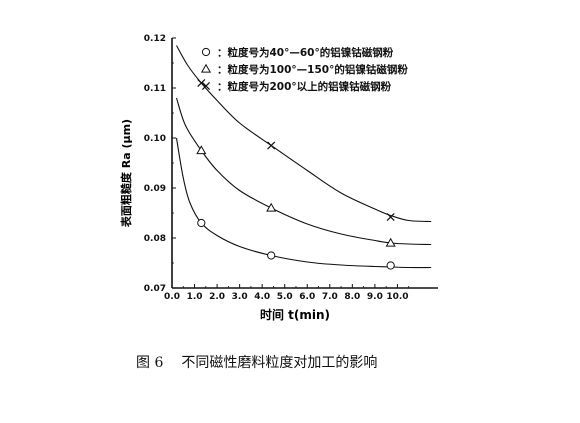 The height and width of the screenshot is (423, 580). I want to click on y-tick-label: 0.09, so click(155, 189).